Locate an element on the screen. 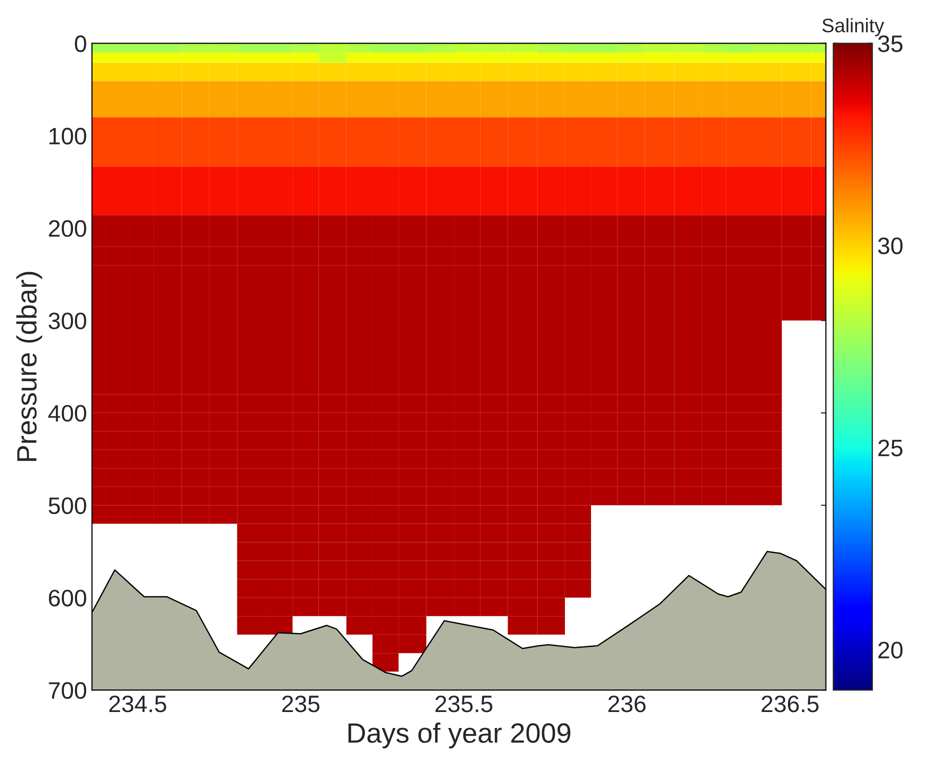 Image resolution: width=929 pixels, height=760 pixels. x-axis-title: Days of year 2009 is located at coordinates (459, 735).